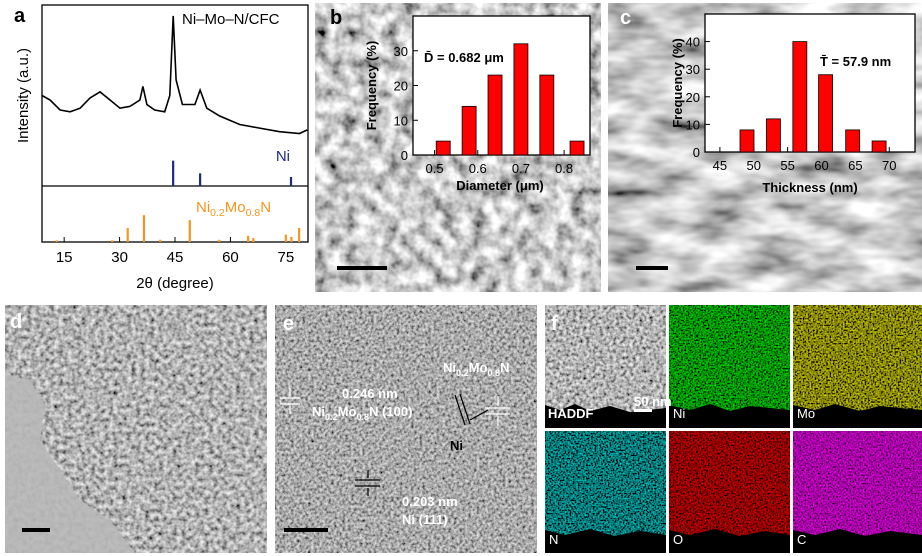  I want to click on x-tick-label: 0.6, so click(478, 168).